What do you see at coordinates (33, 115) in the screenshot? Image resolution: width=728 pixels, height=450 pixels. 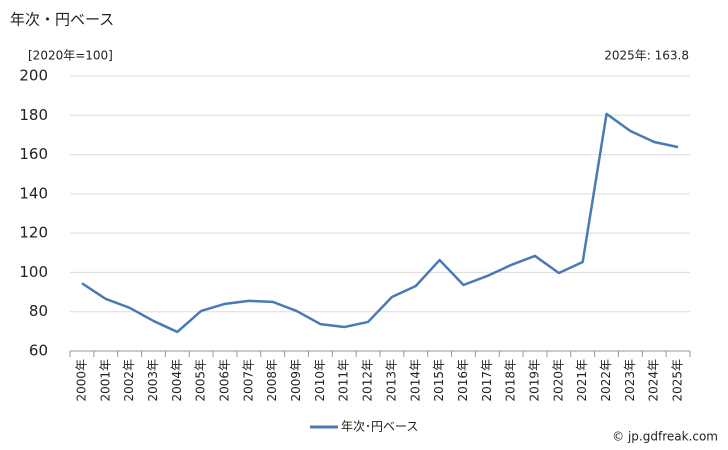 I see `y-tick-label: 180` at bounding box center [33, 115].